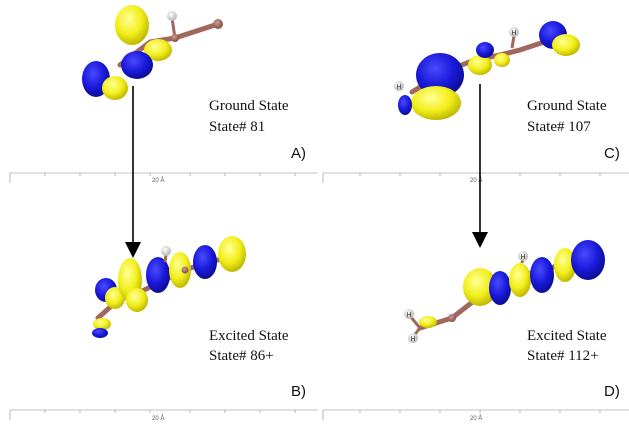  What do you see at coordinates (158, 419) in the screenshot?
I see `ruler-label-b: 20 Å` at bounding box center [158, 419].